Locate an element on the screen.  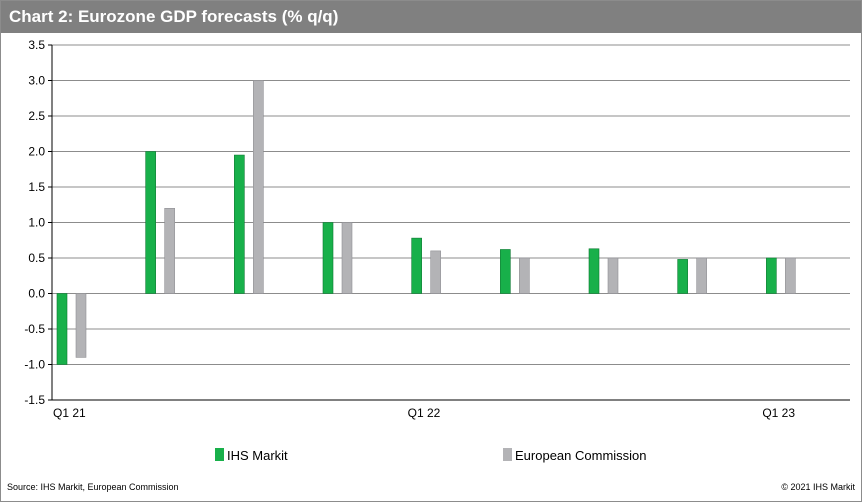
y-tick-label: 0.5 is located at coordinates (36, 258).